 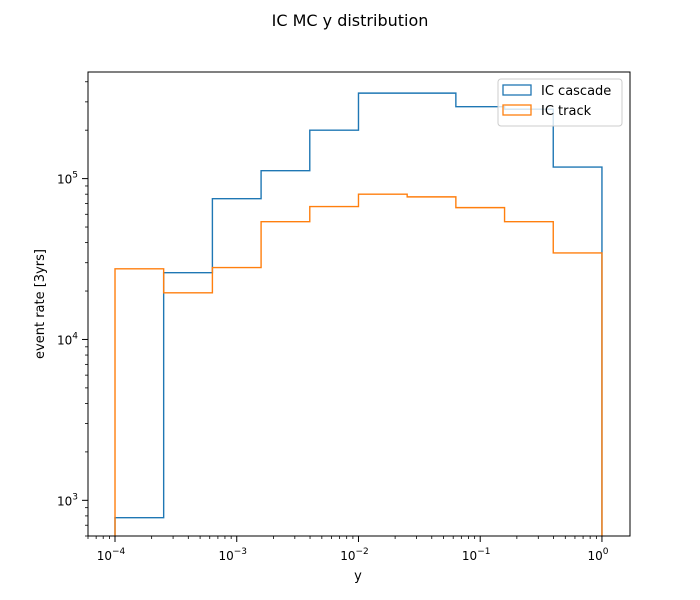 I want to click on x-axis: 10⁻⁴ 10⁻³ 10⁻² 10⁻¹ 10⁰, so click(x=348, y=549).